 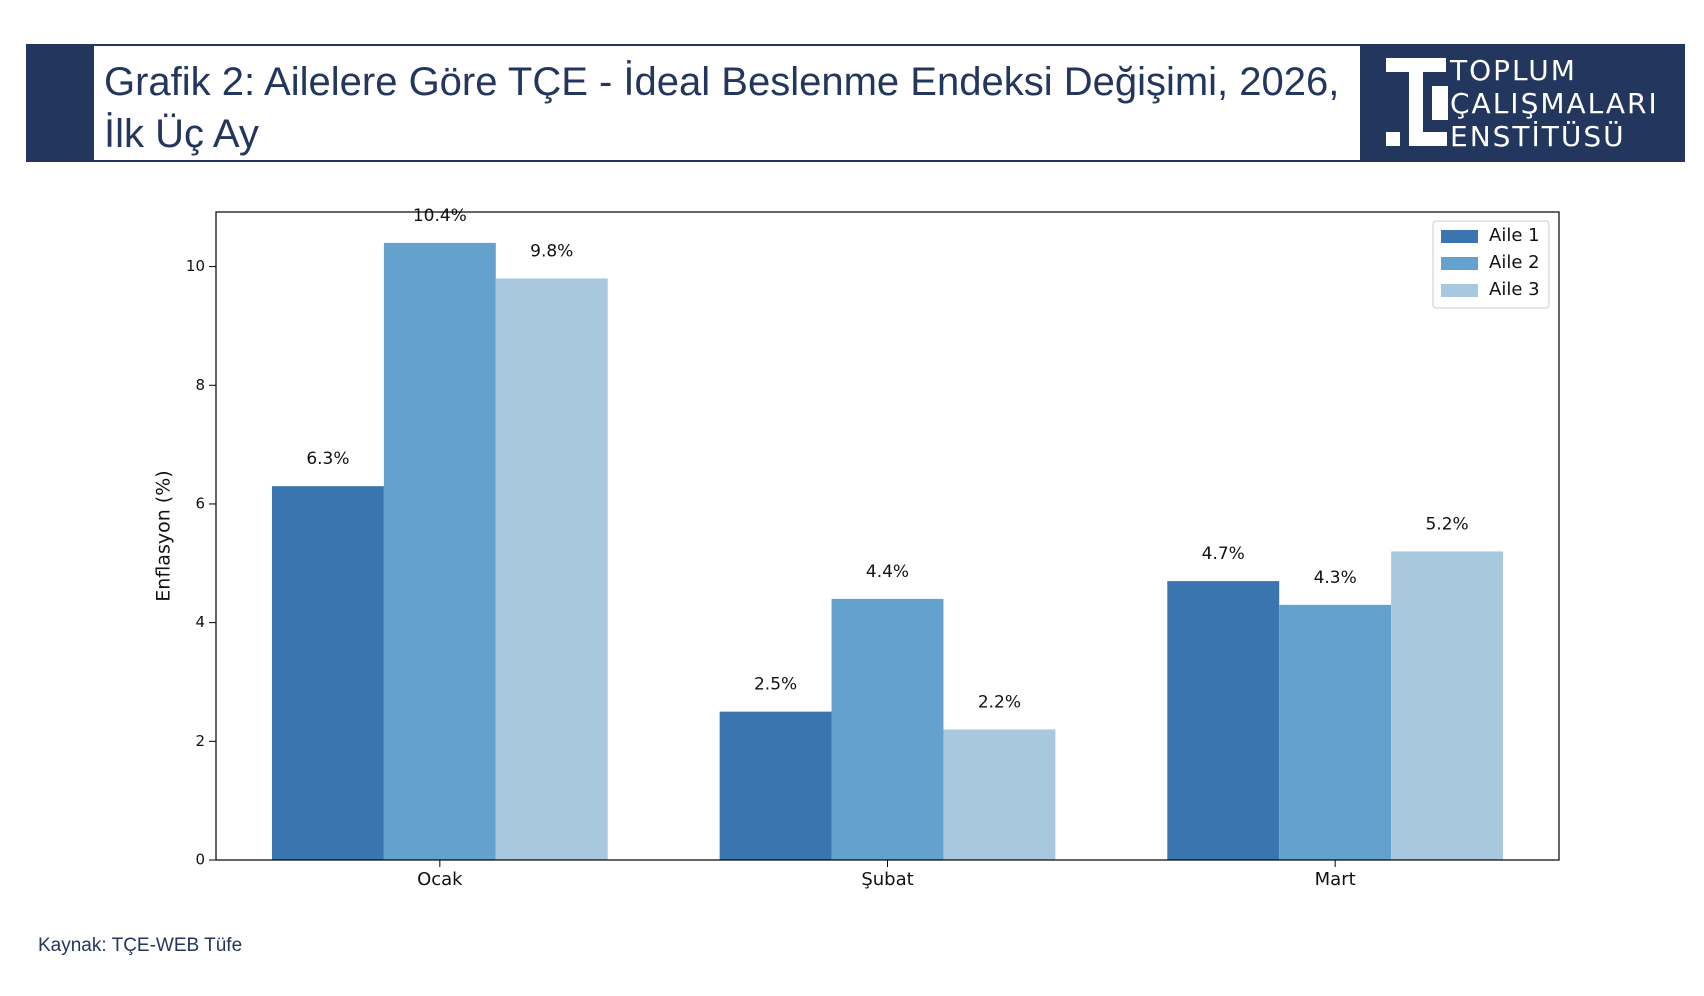 I want to click on value-label: 6.3%, so click(x=327, y=459).